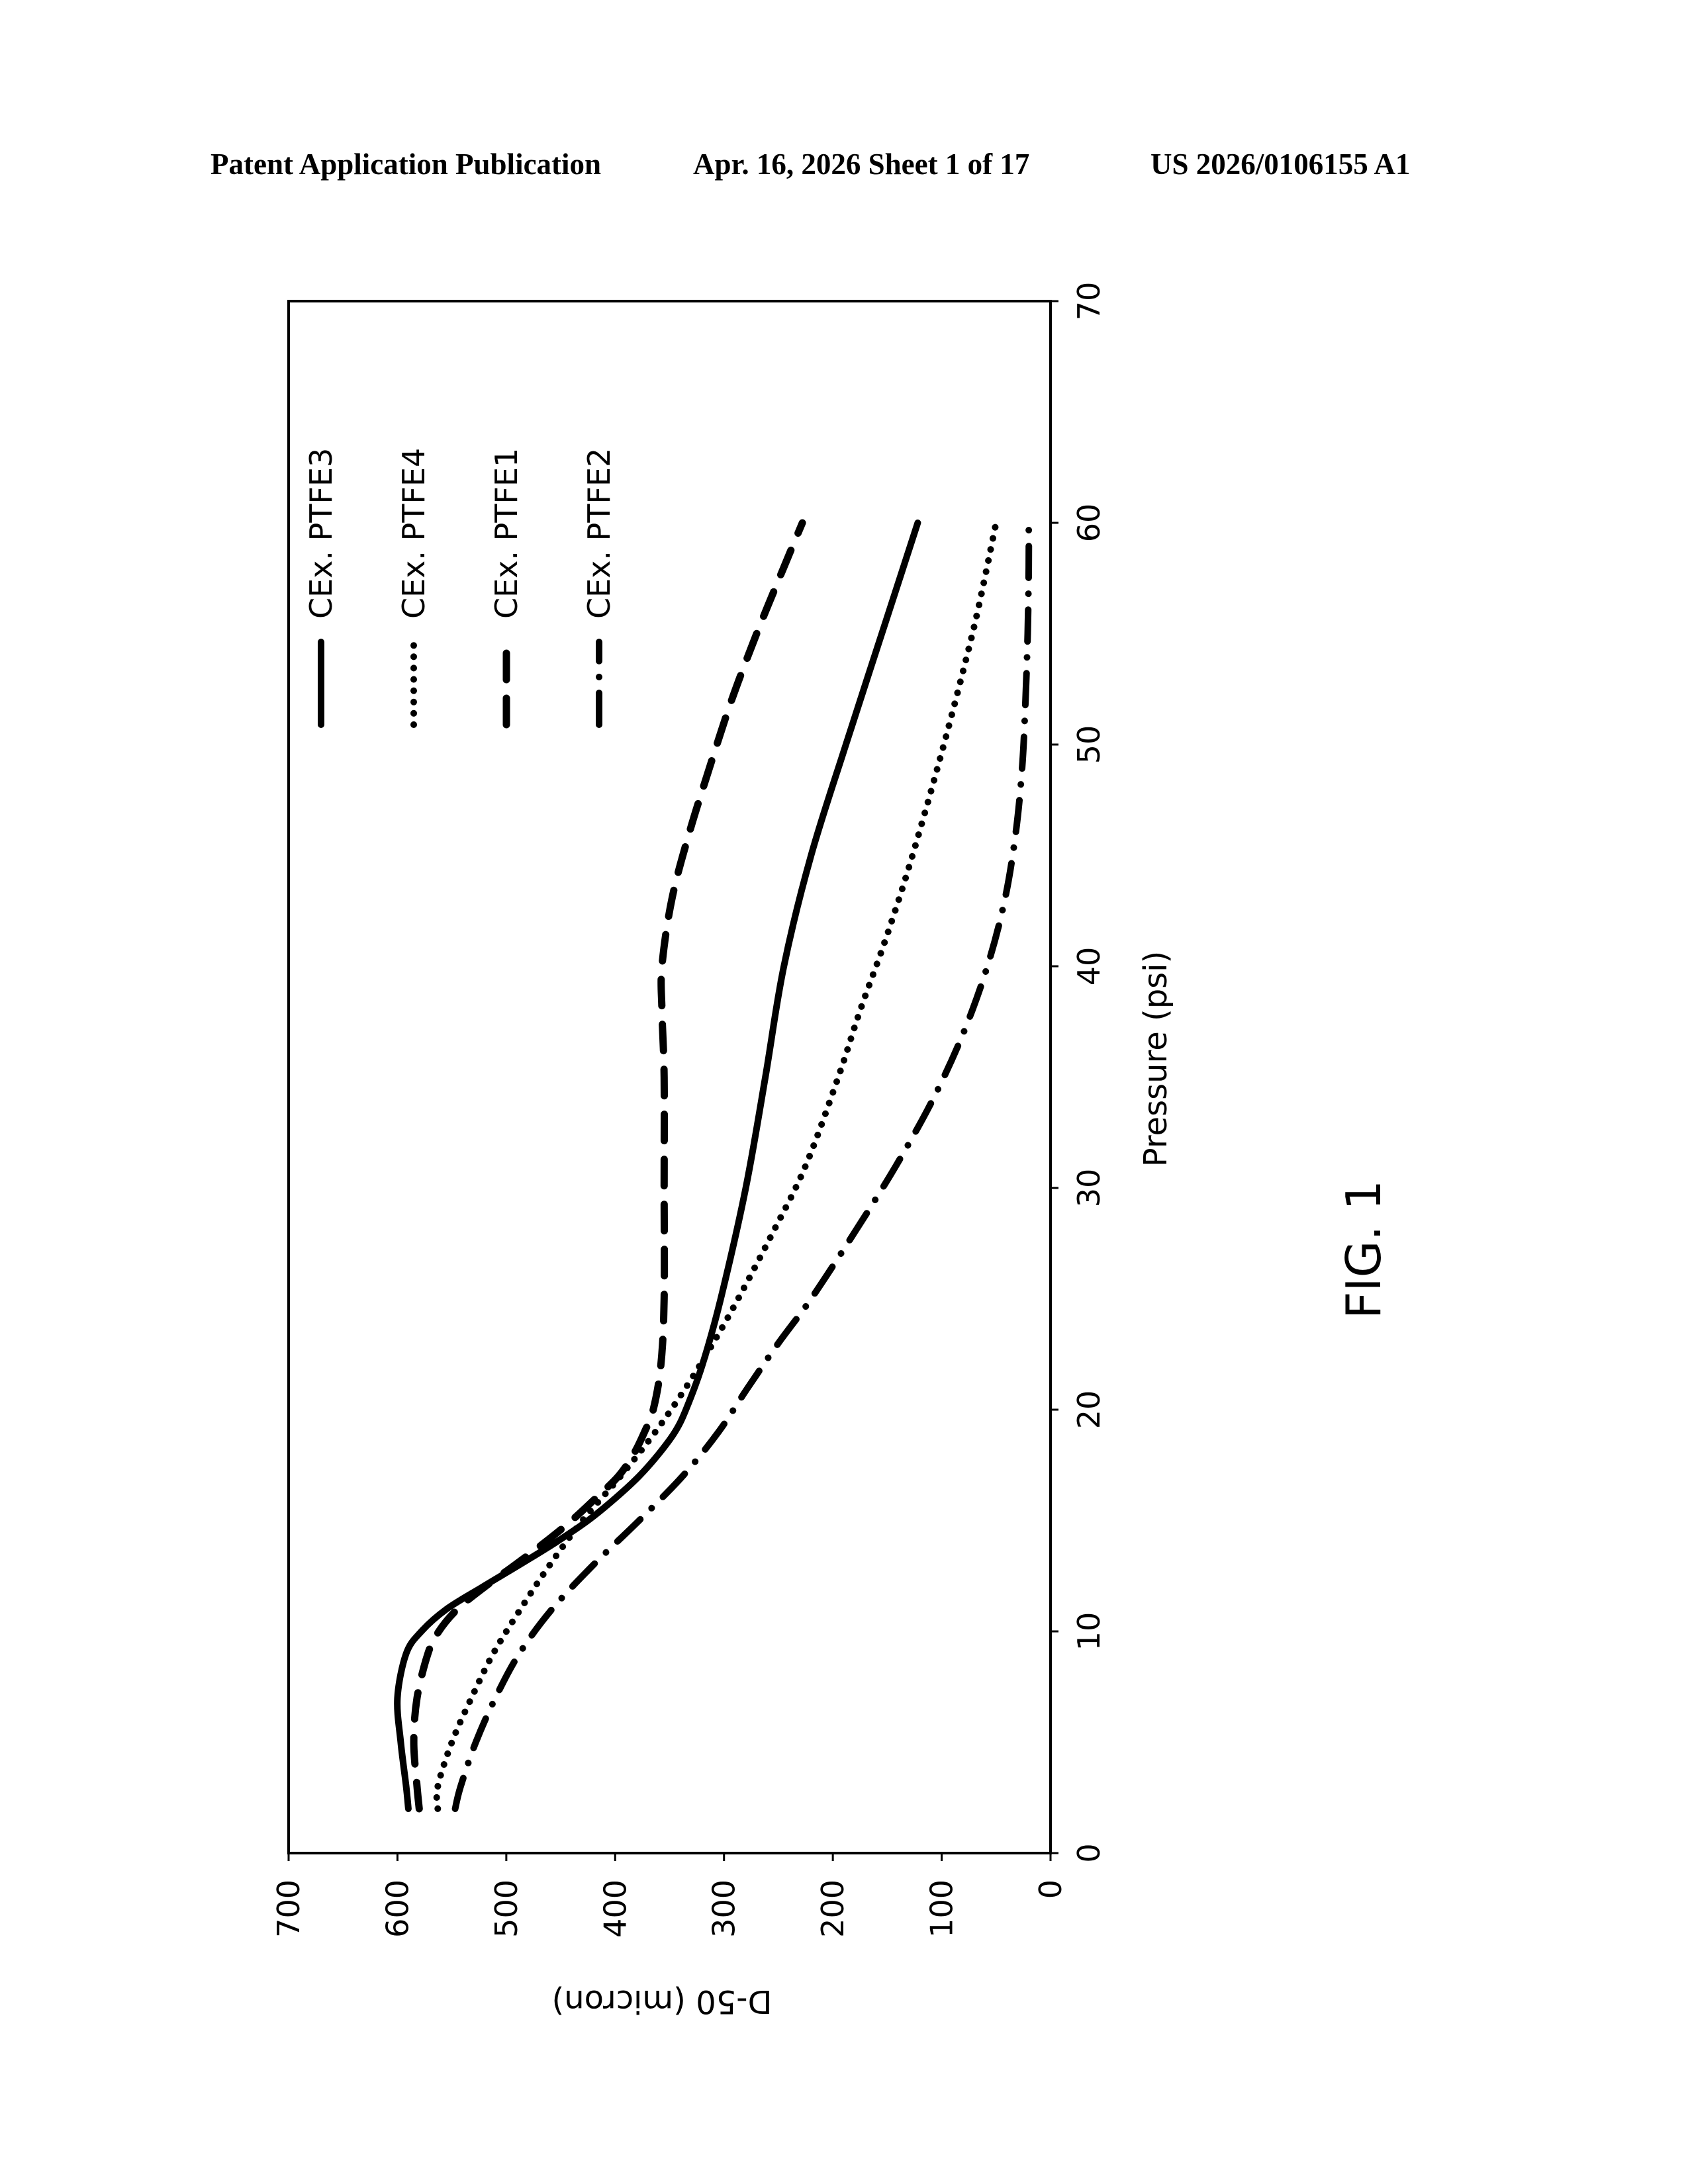  Describe the element at coordinates (1089, 523) in the screenshot. I see `x-tick-label: 60` at that location.